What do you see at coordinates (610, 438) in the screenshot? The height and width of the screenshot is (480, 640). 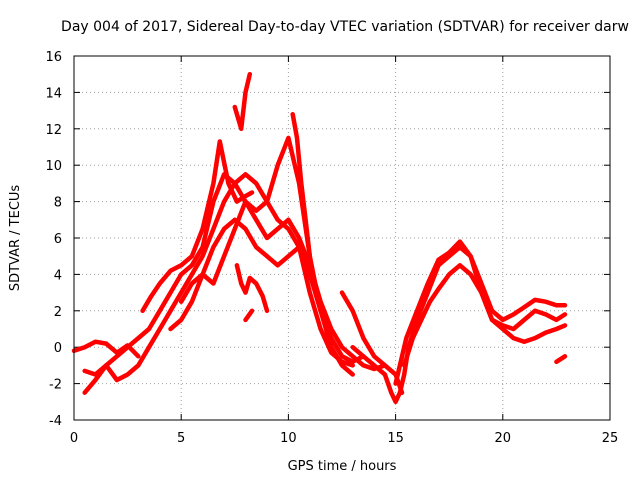 I see `x-tick-label: 25` at bounding box center [610, 438].